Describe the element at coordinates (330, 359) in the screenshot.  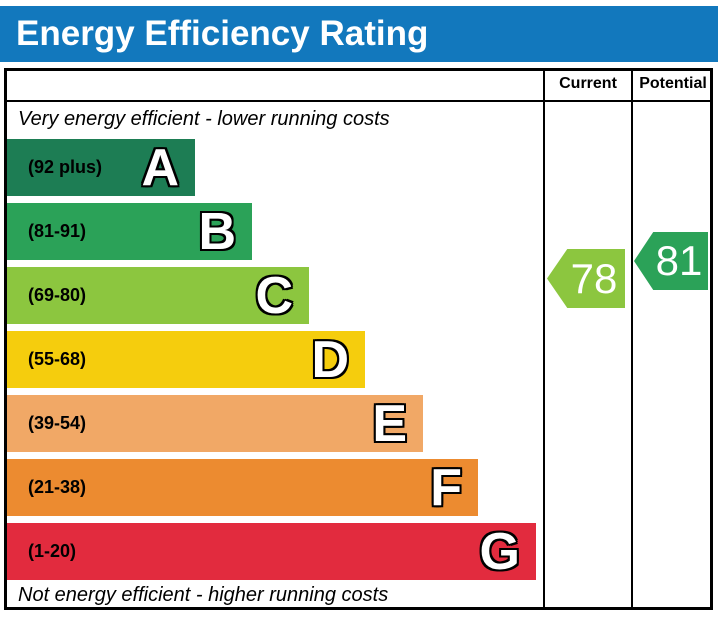
I see `band-d-letter: D` at that location.